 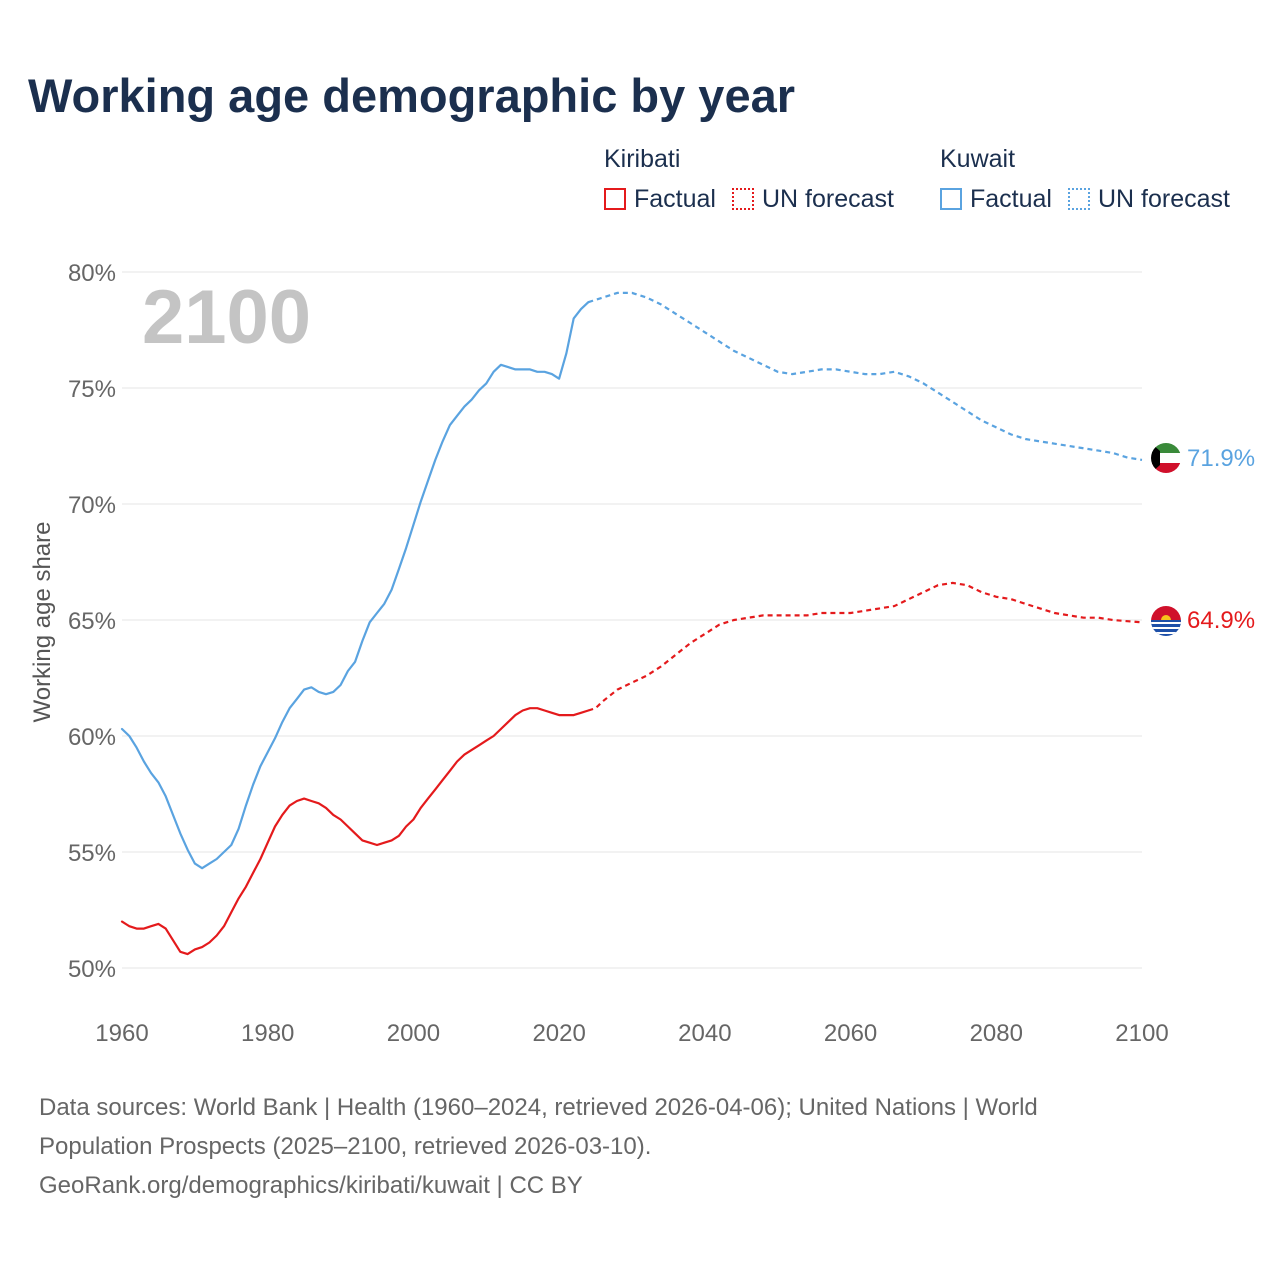 What do you see at coordinates (1011, 199) in the screenshot?
I see `legend-label-kuwait-factual: Factual` at bounding box center [1011, 199].